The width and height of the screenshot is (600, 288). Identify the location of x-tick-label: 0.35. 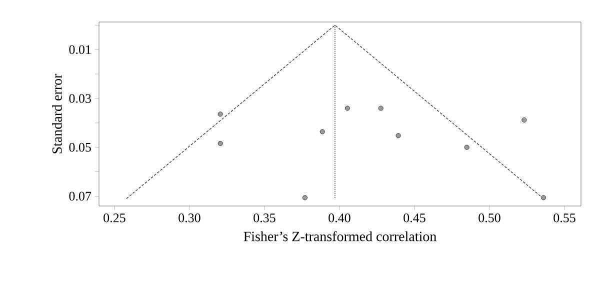
(265, 218).